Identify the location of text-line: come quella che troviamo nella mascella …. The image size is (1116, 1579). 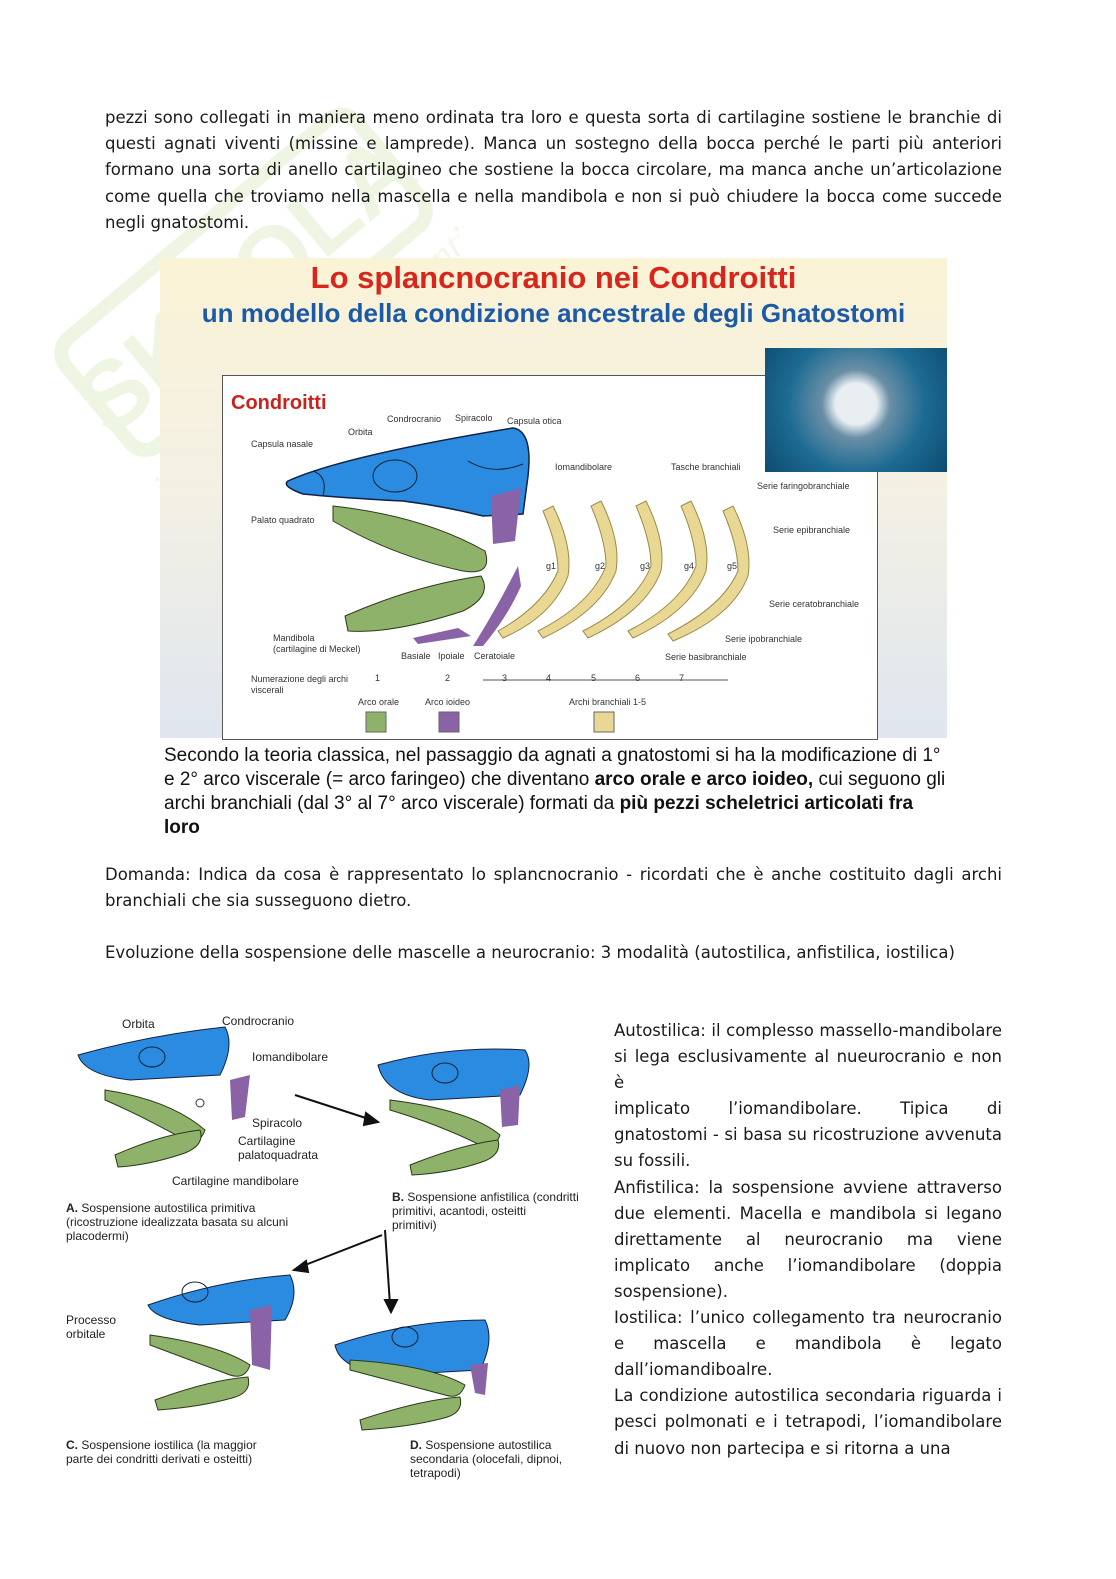
(553, 196).